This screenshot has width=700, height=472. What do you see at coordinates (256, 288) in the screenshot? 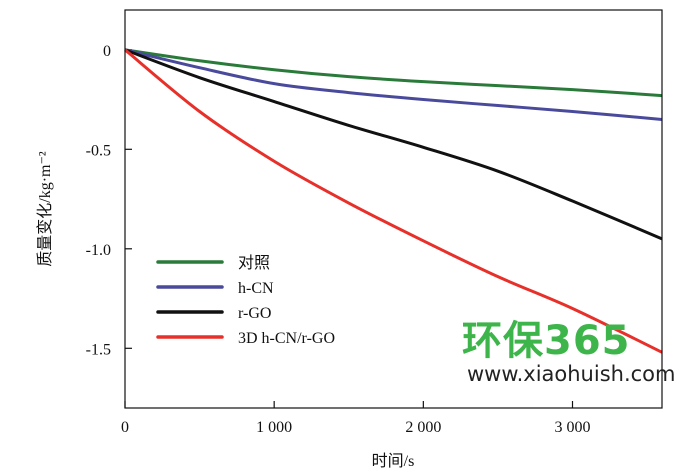
I see `legend-label: h-CN` at bounding box center [256, 288].